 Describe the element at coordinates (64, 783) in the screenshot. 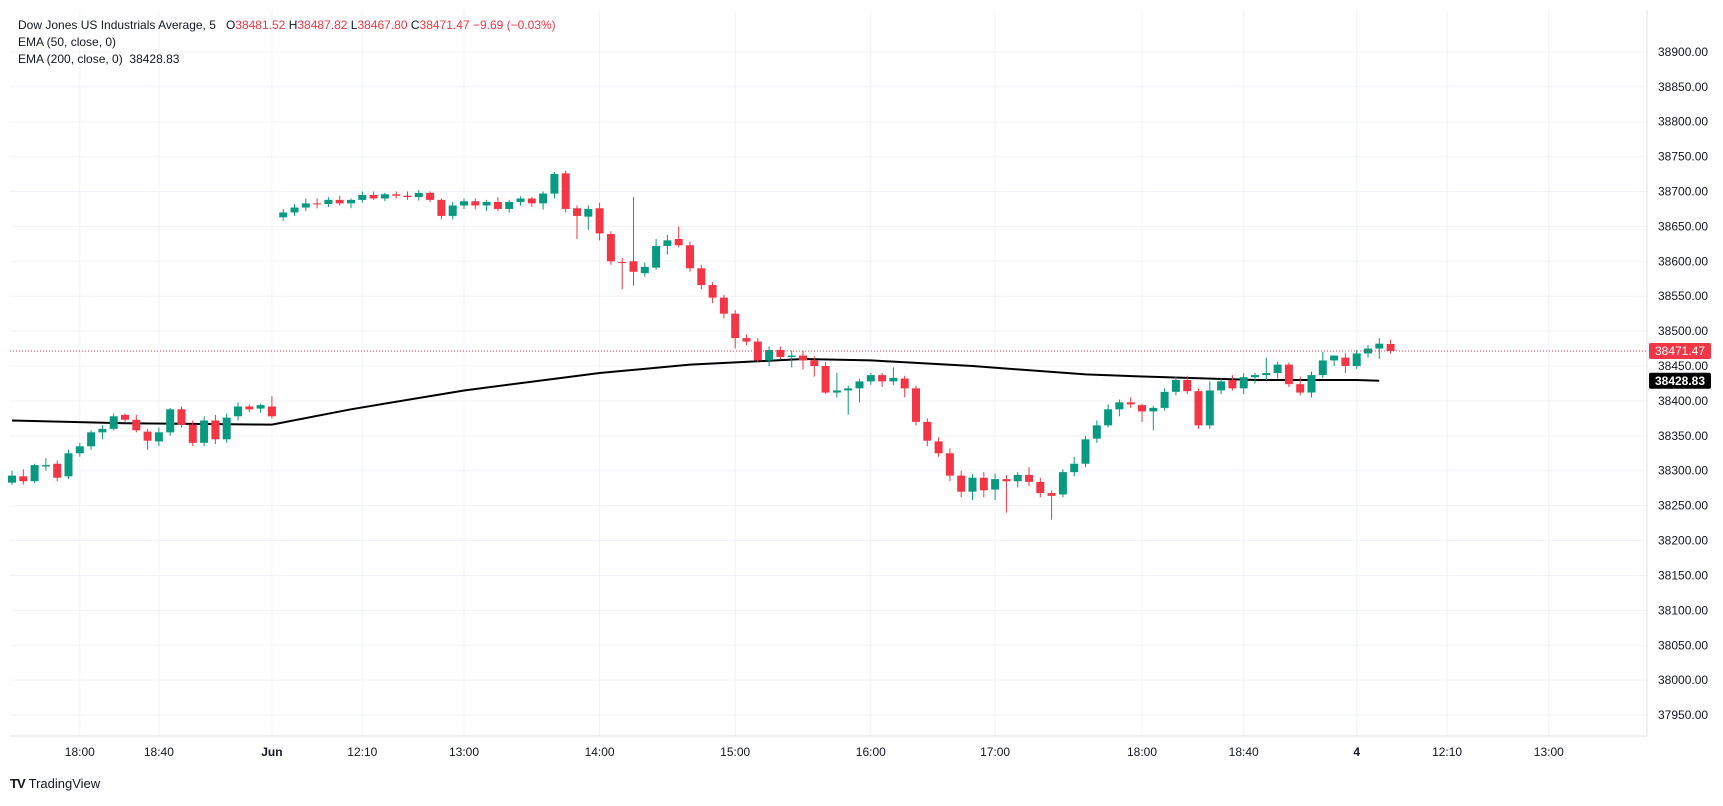

I see `tradingview-name: TradingView` at that location.